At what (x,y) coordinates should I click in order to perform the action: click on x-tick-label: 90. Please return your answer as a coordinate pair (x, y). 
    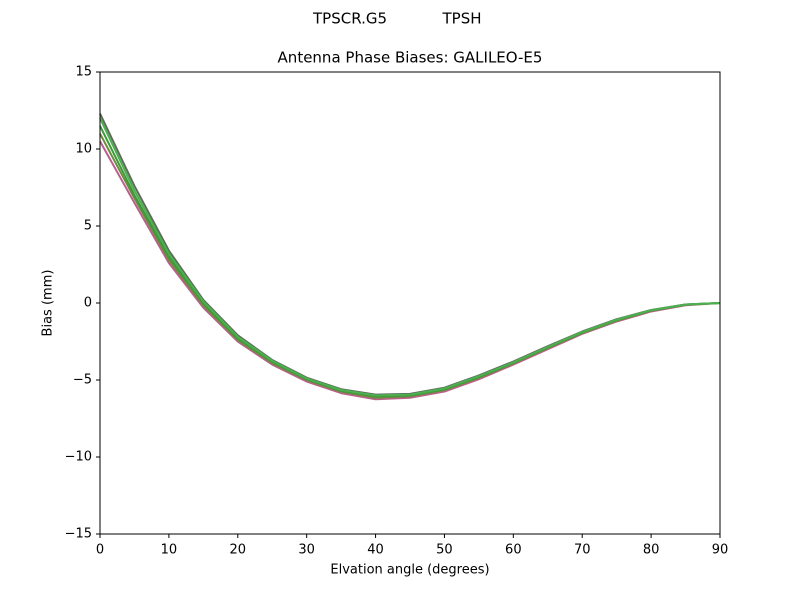
    Looking at the image, I should click on (720, 550).